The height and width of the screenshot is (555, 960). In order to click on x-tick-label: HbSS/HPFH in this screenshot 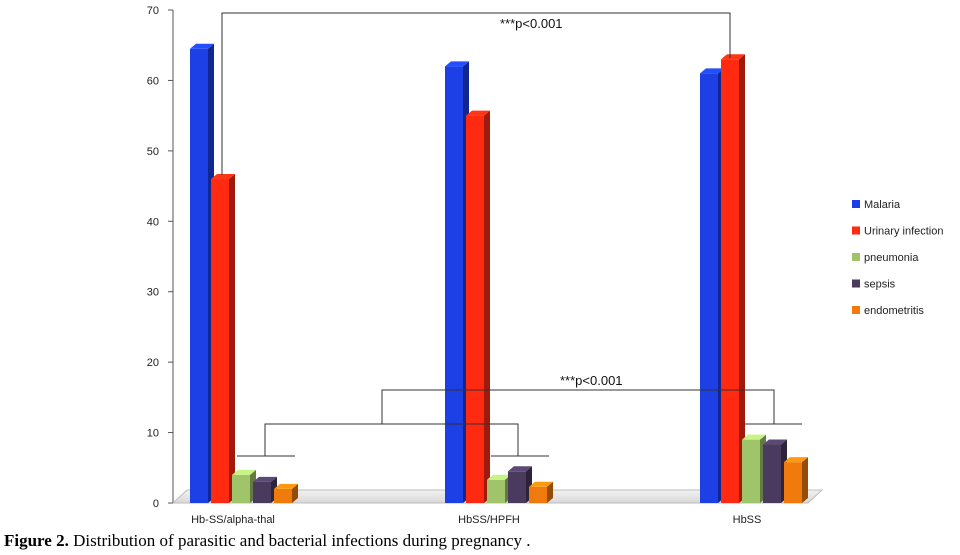, I will do `click(489, 520)`.